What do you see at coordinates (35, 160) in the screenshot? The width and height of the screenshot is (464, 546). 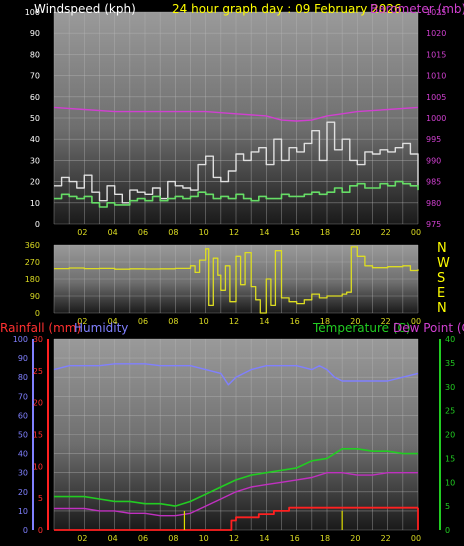 I see `windspeed-ytick-label: 30` at bounding box center [35, 160].